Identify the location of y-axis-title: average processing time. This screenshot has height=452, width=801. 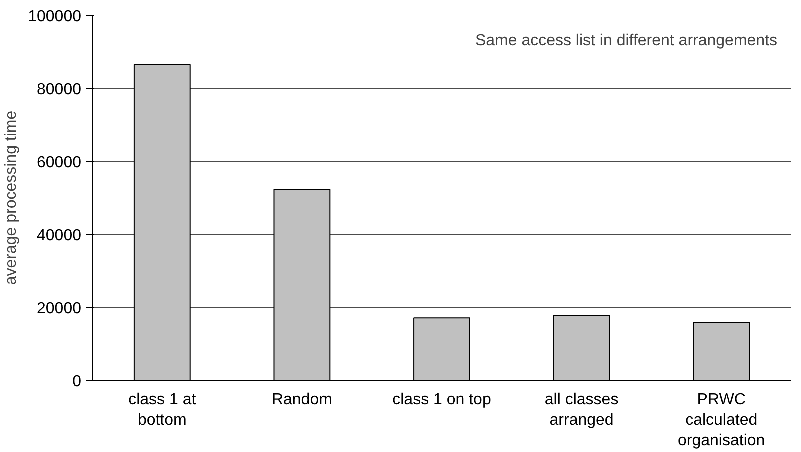
(11, 198).